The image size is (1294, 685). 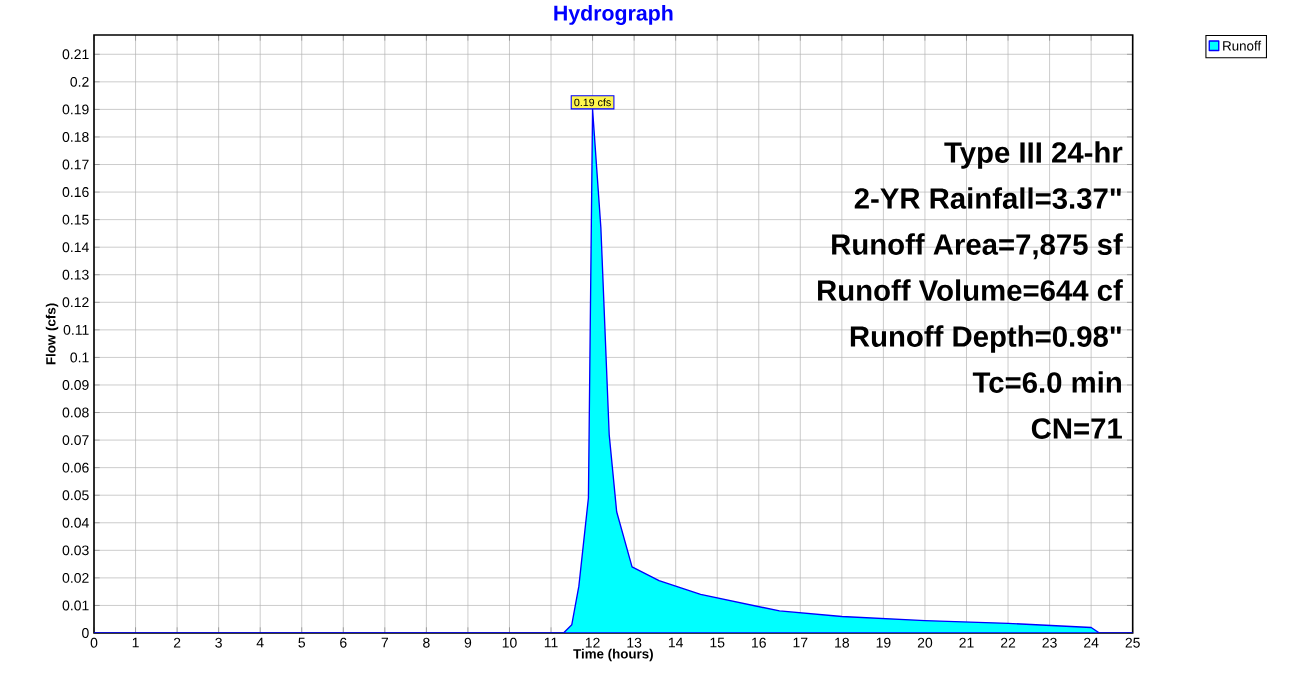 What do you see at coordinates (676, 642) in the screenshot?
I see `x-tick-label: 14` at bounding box center [676, 642].